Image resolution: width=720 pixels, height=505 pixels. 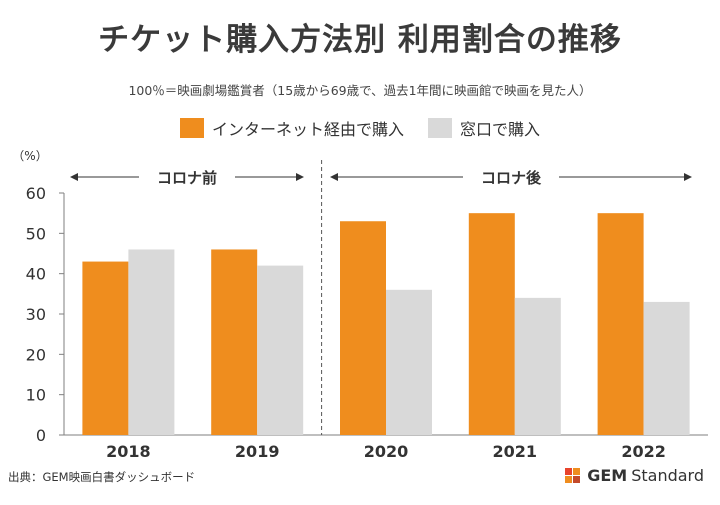 I want to click on legend: インターネット経由で購入 窓口で購入, so click(x=360, y=128).